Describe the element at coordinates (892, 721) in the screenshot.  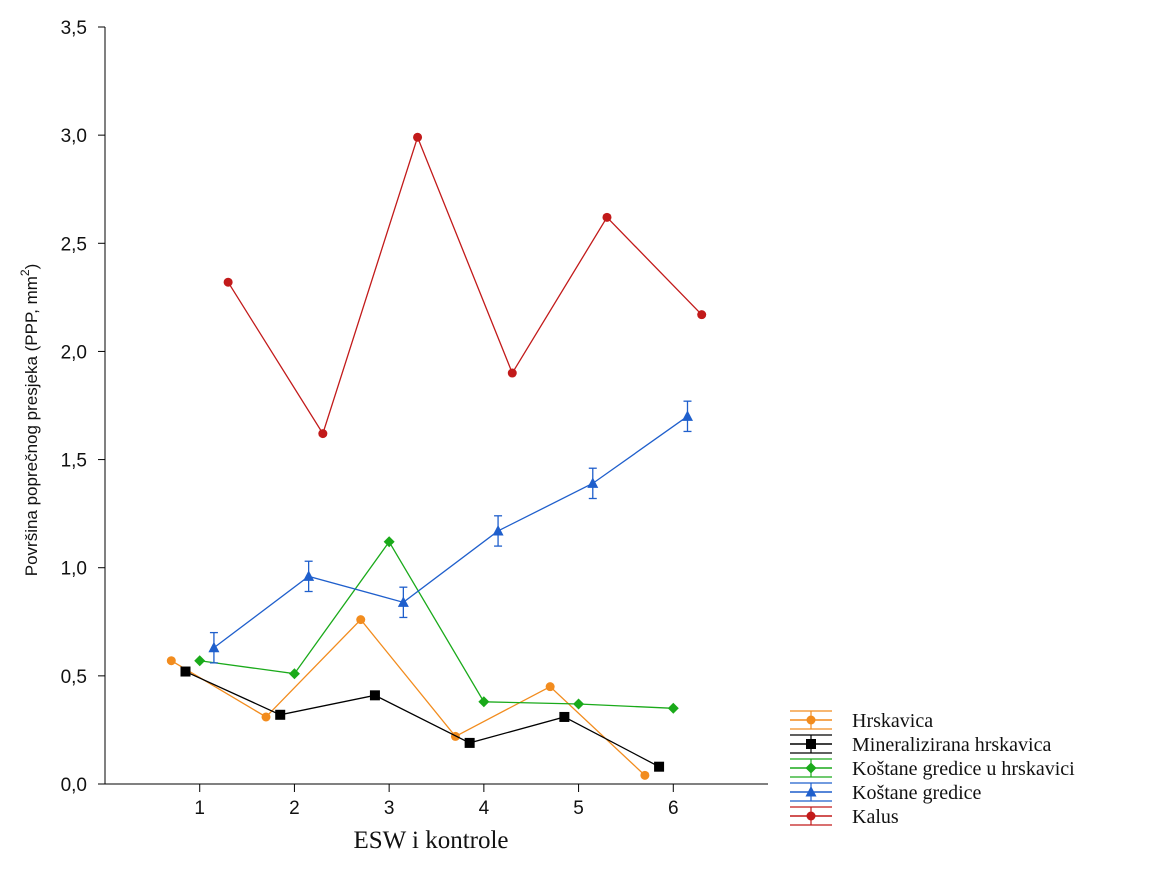
I see `legend-label: Hrskavica` at that location.